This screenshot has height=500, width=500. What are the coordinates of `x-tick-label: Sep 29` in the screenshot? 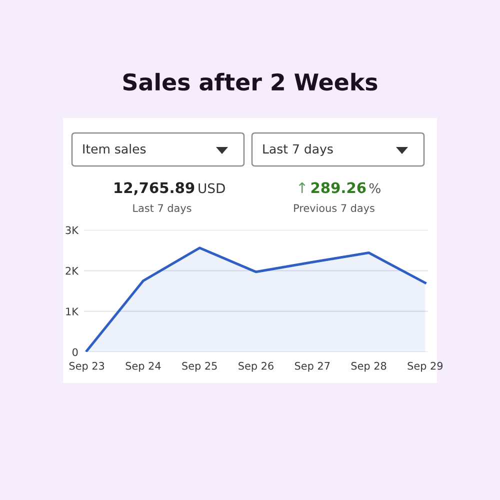 It's located at (425, 367).